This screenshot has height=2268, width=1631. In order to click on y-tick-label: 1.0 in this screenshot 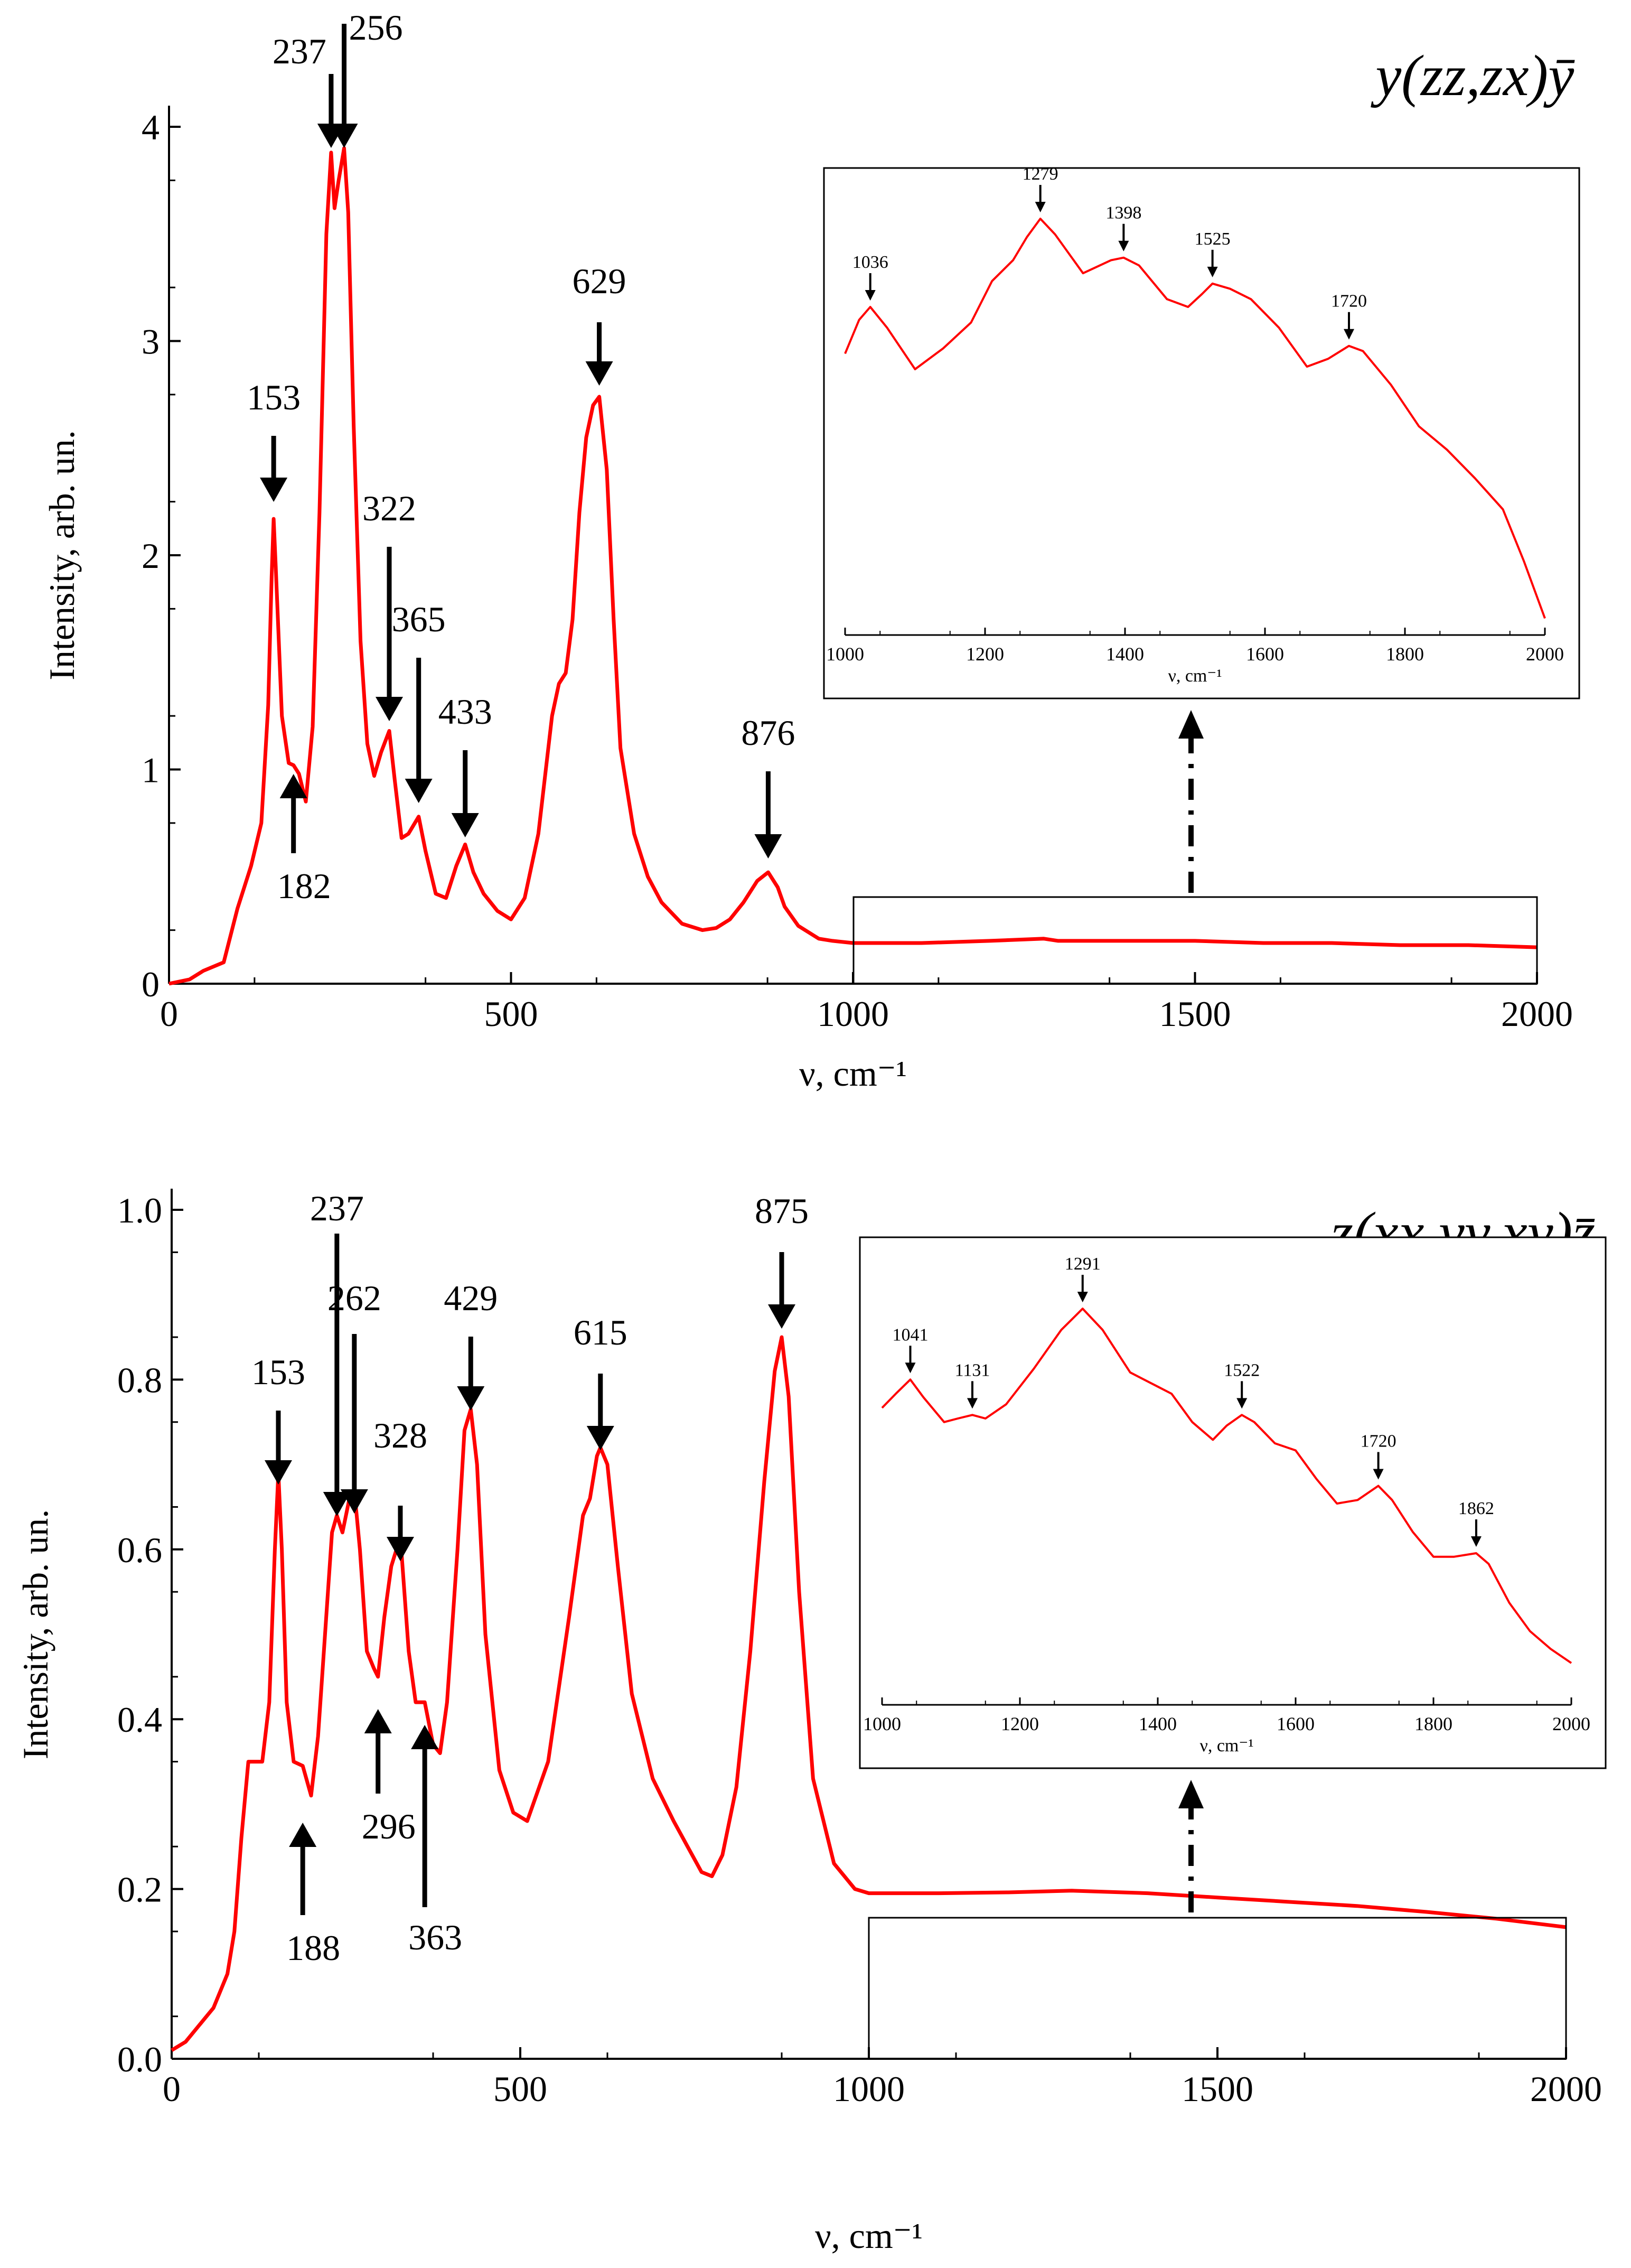, I will do `click(139, 1210)`.